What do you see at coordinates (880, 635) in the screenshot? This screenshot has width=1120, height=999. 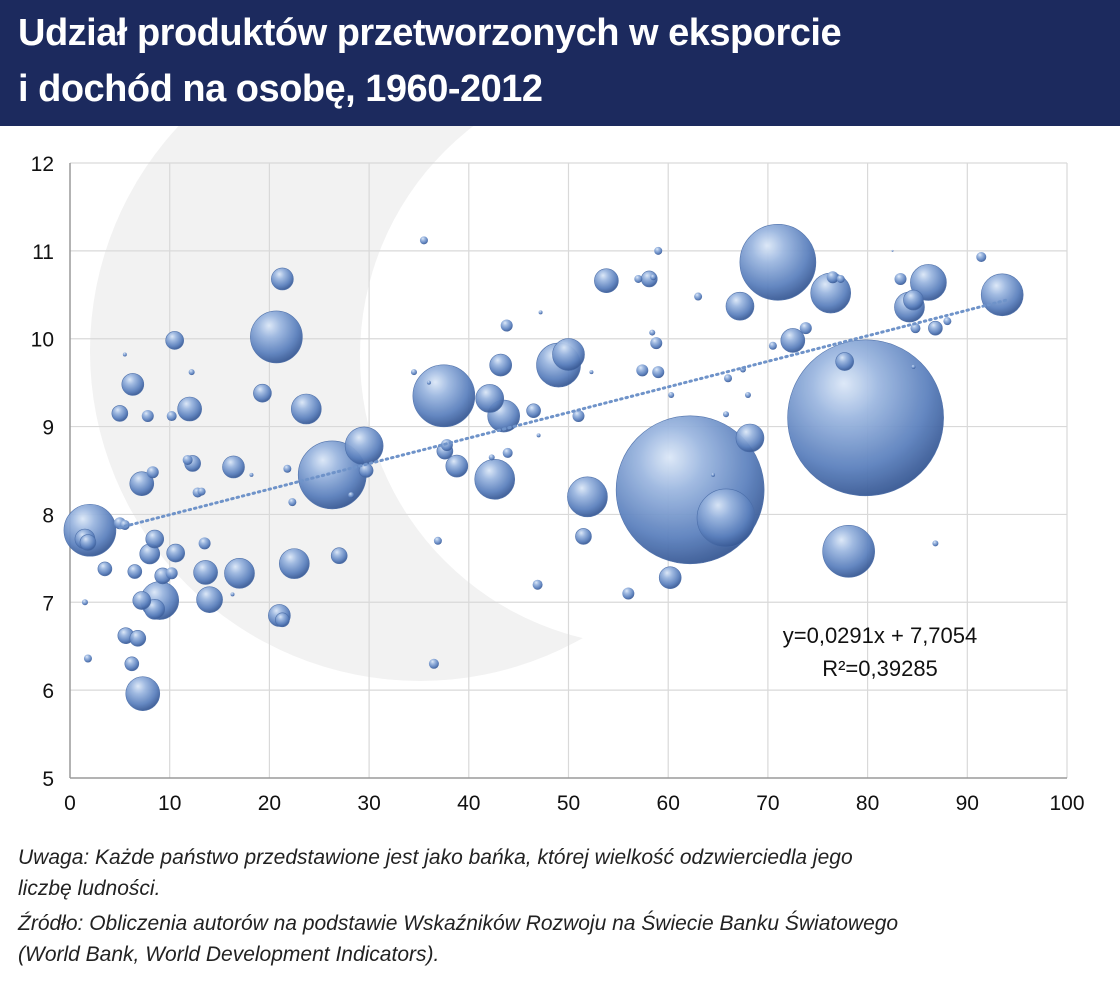 I see `trendline-equation: y=0,0291x + 7,7054` at bounding box center [880, 635].